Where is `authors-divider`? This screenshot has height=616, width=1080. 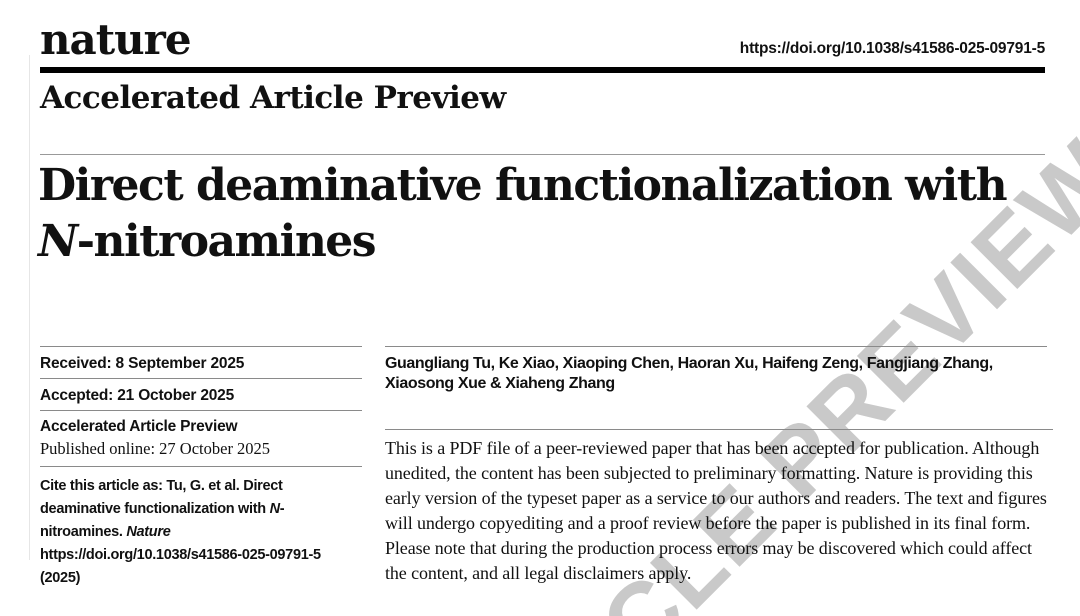
authors-divider is located at coordinates (716, 346).